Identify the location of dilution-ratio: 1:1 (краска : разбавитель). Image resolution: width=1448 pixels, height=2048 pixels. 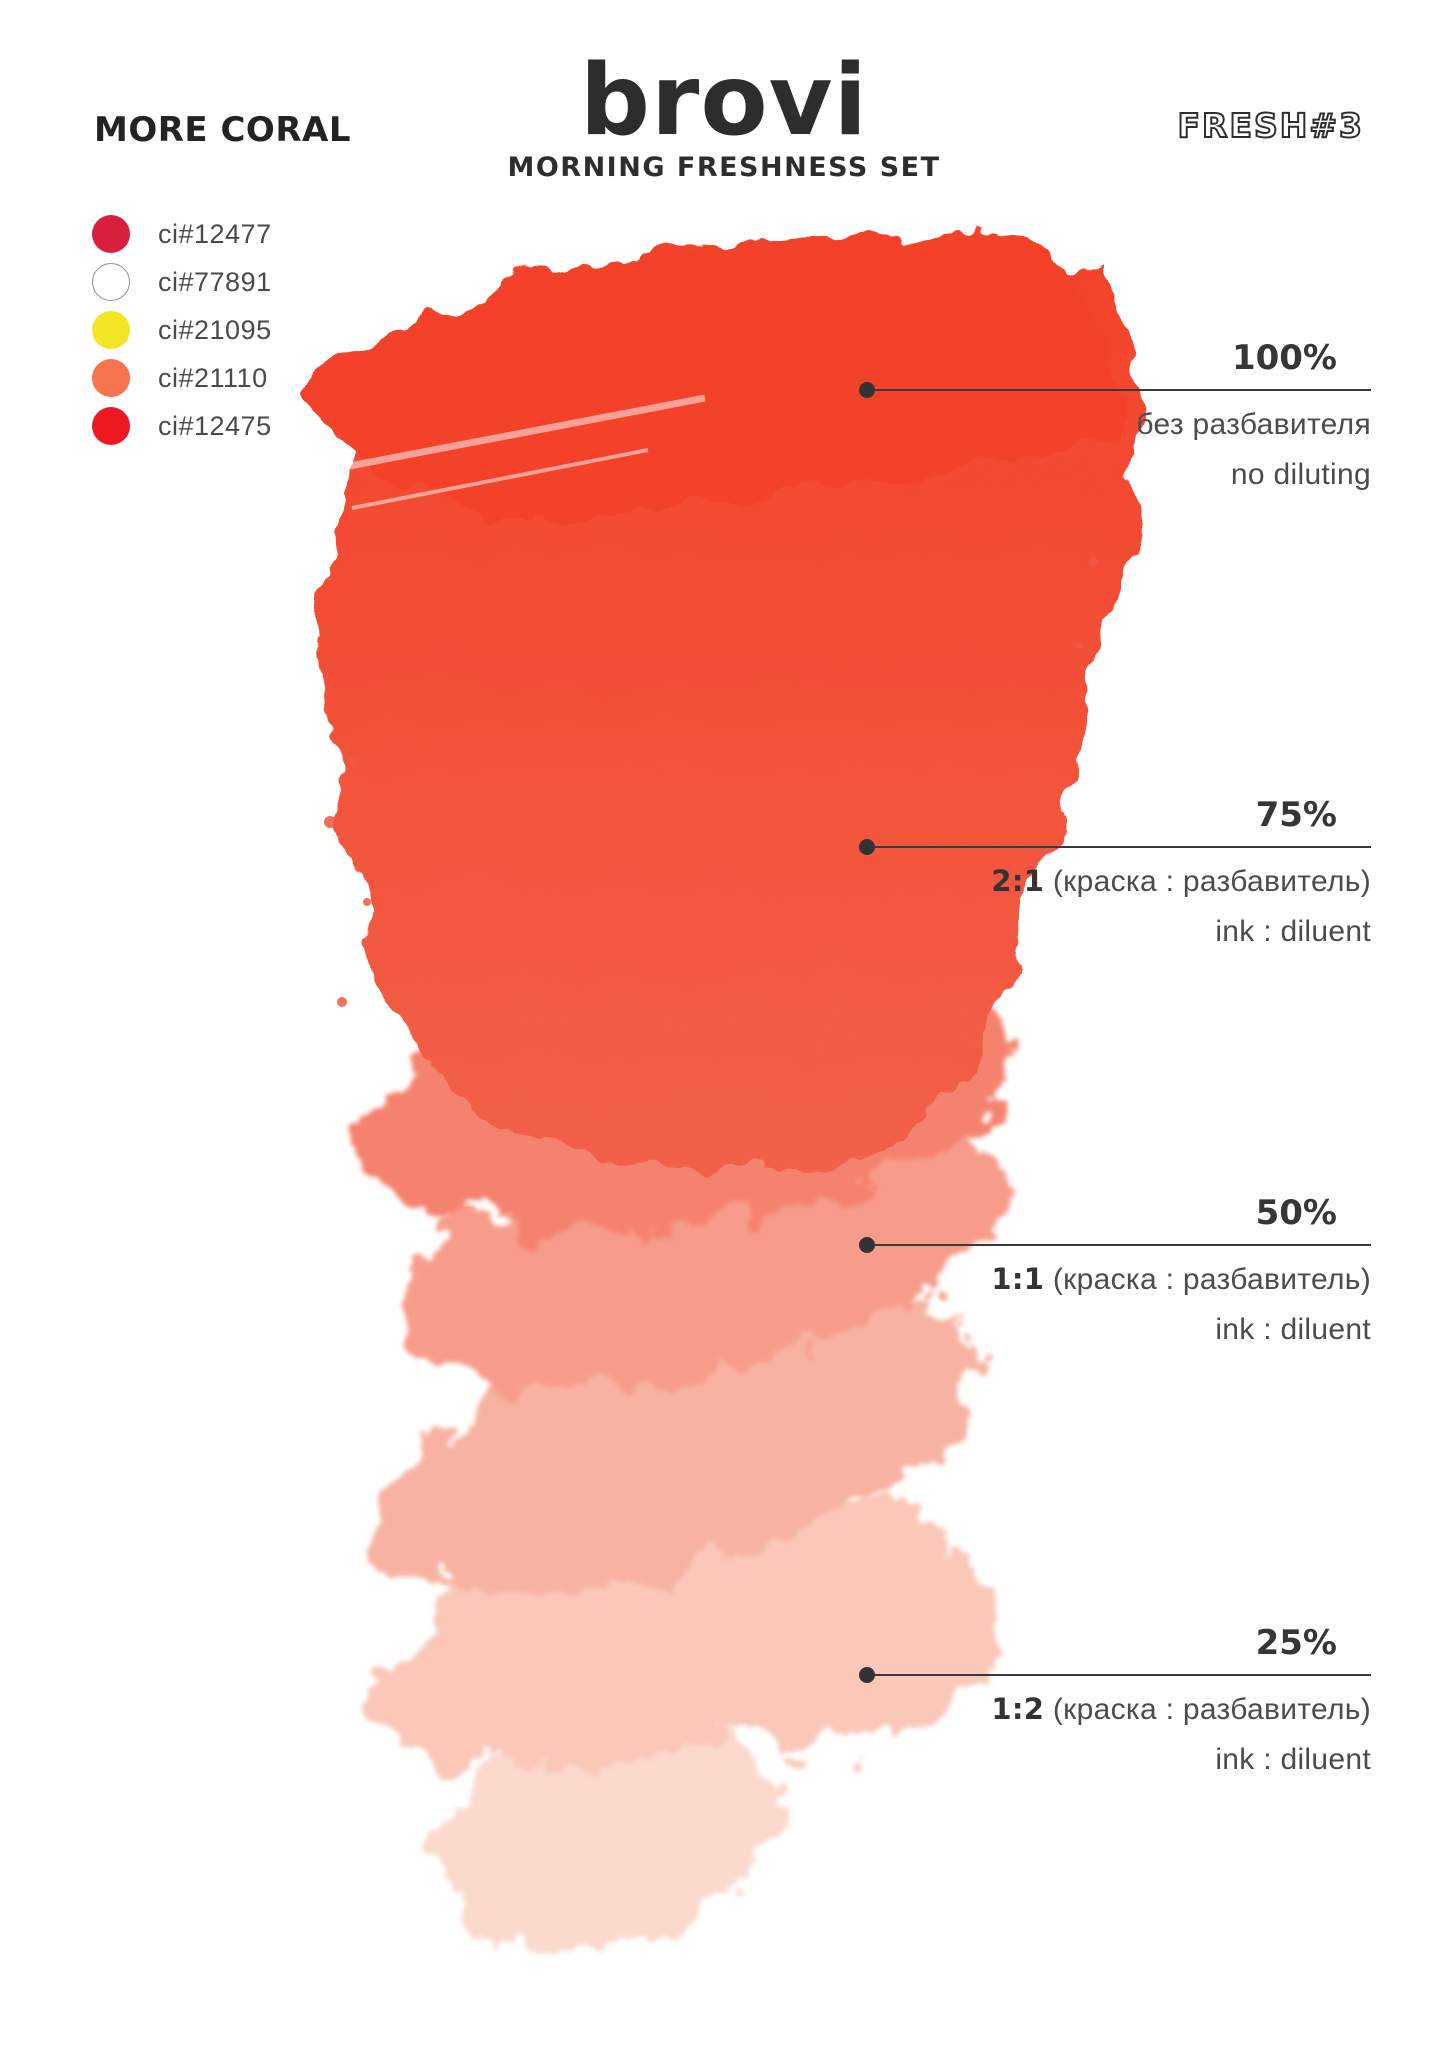
(1181, 1279).